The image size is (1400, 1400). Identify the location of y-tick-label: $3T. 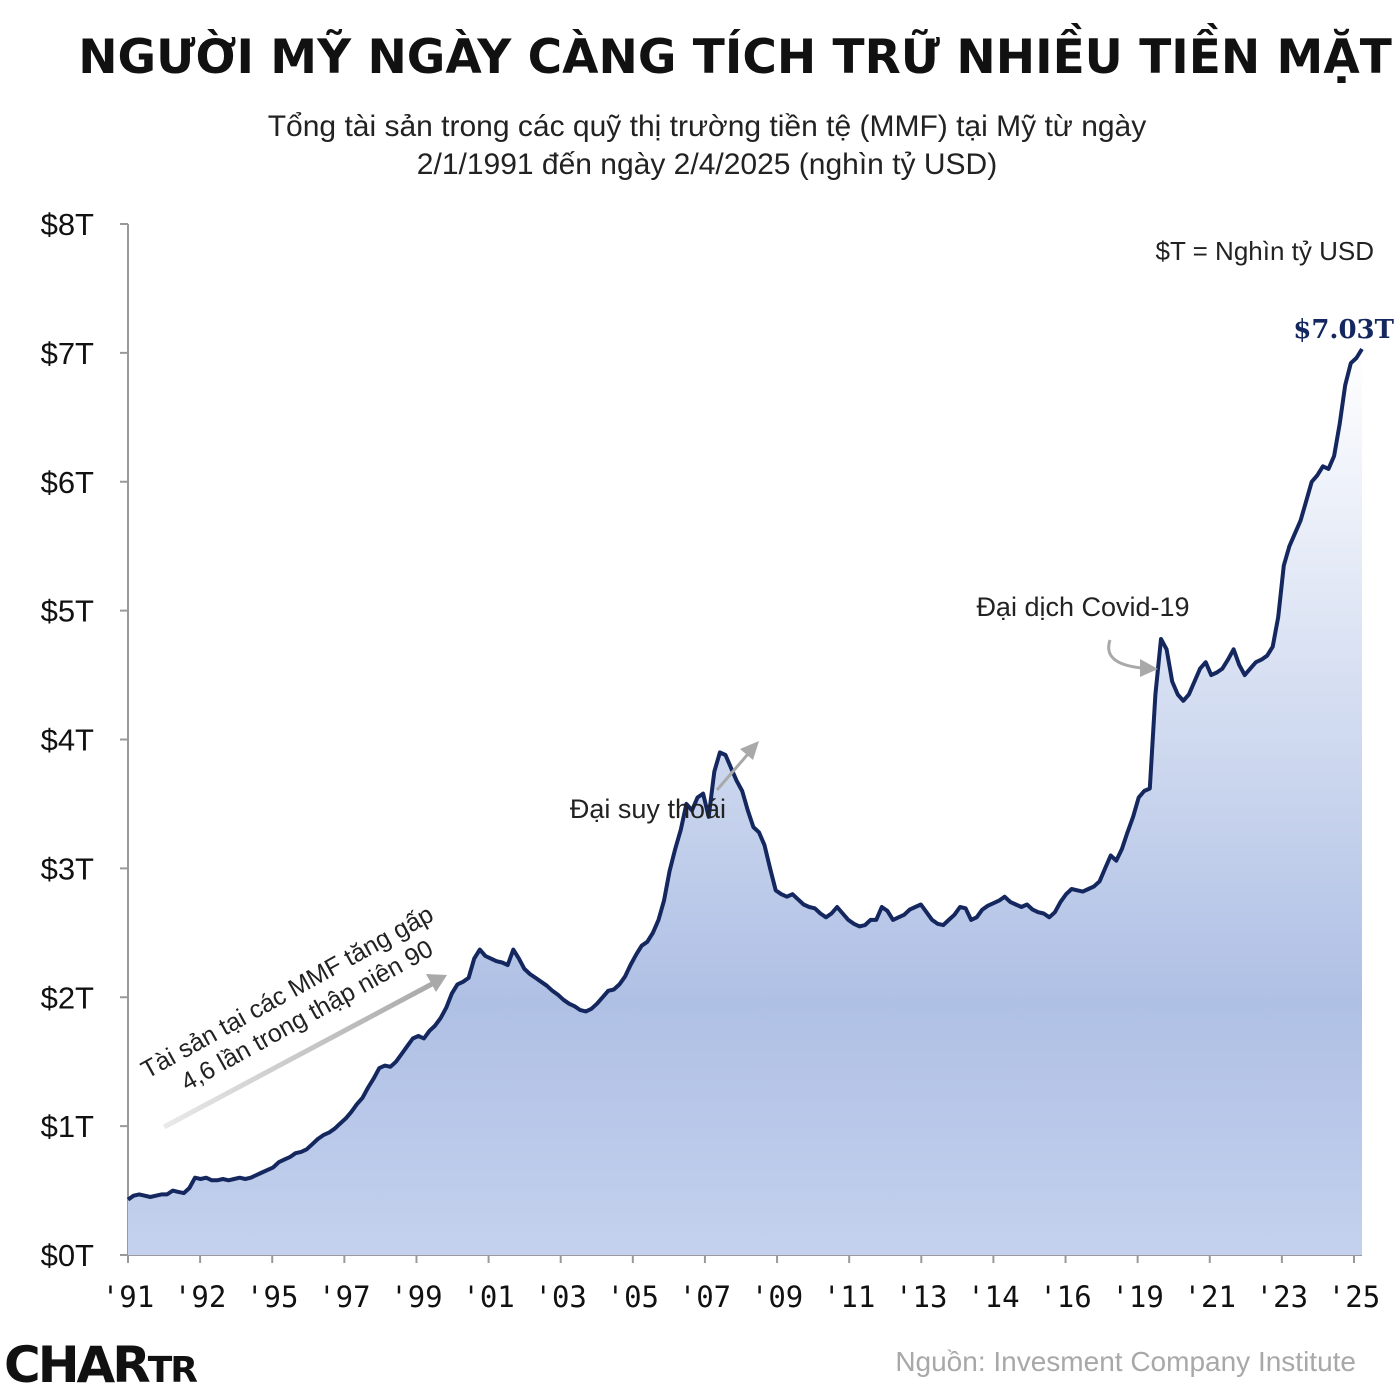
(67, 868).